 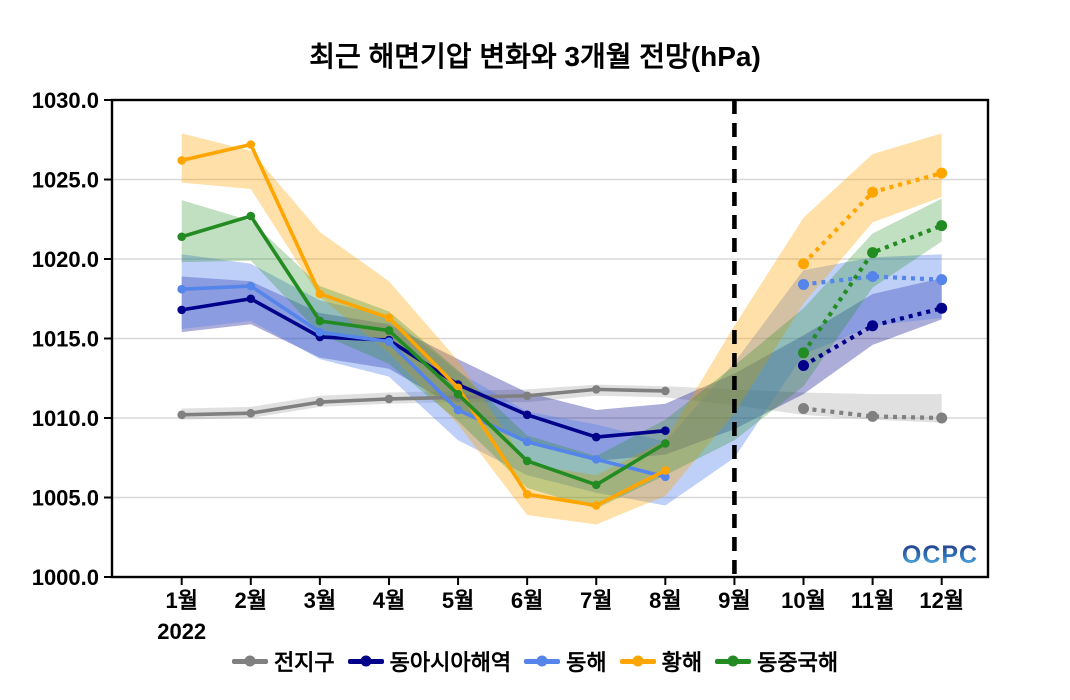 What do you see at coordinates (873, 416) in the screenshot?
I see `point-global-m11` at bounding box center [873, 416].